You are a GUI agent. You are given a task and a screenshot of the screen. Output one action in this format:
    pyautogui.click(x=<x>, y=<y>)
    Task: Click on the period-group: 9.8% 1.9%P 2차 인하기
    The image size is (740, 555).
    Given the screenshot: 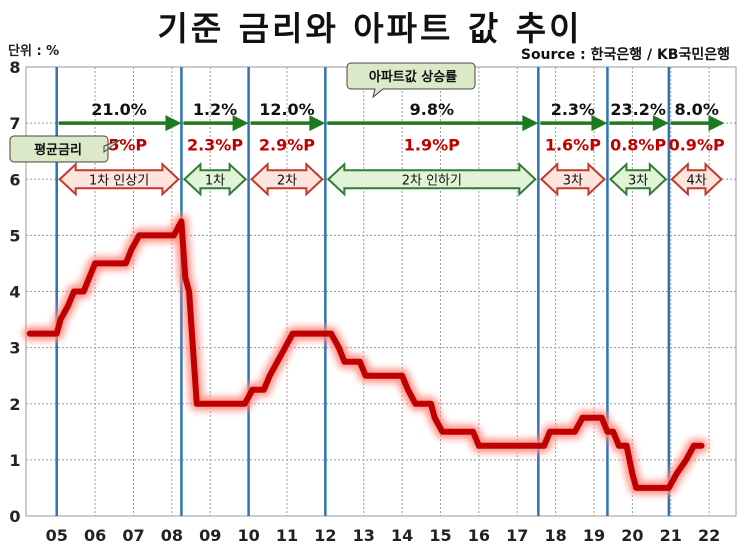 What is the action you would take?
    pyautogui.click(x=432, y=148)
    